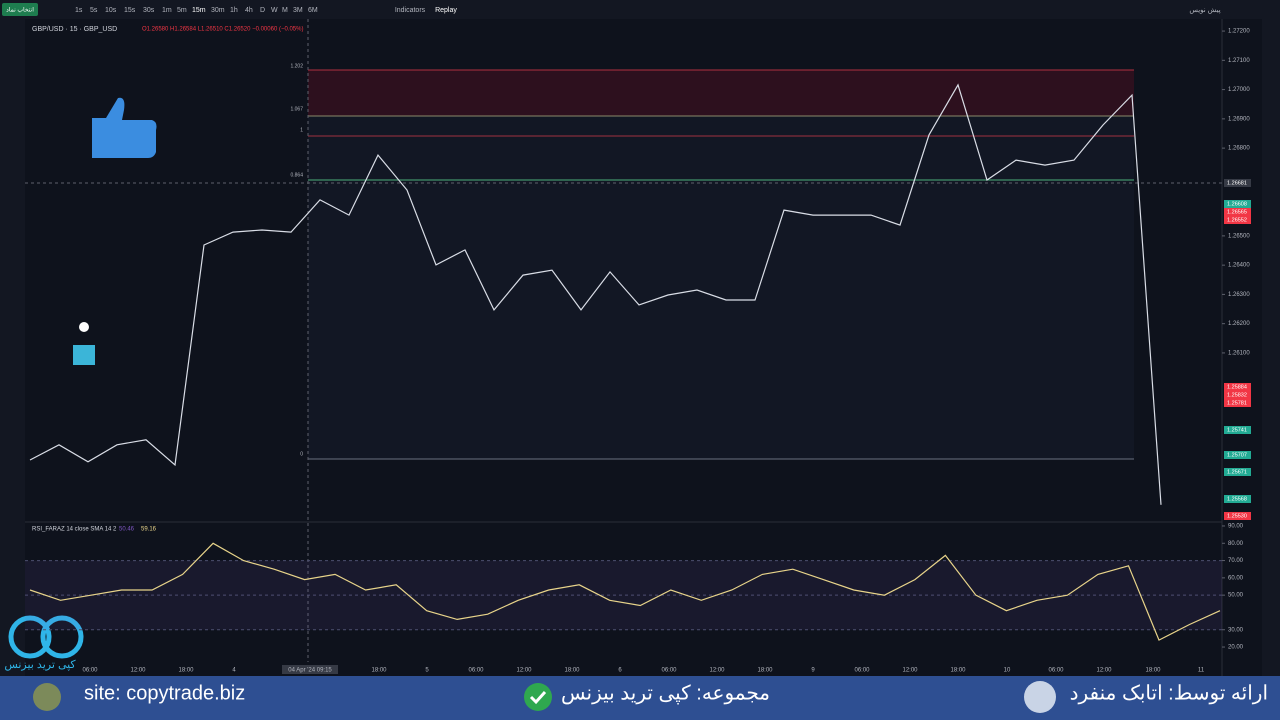 This screenshot has height=720, width=1280. What do you see at coordinates (296, 109) in the screenshot?
I see `fib-label: 1.067` at bounding box center [296, 109].